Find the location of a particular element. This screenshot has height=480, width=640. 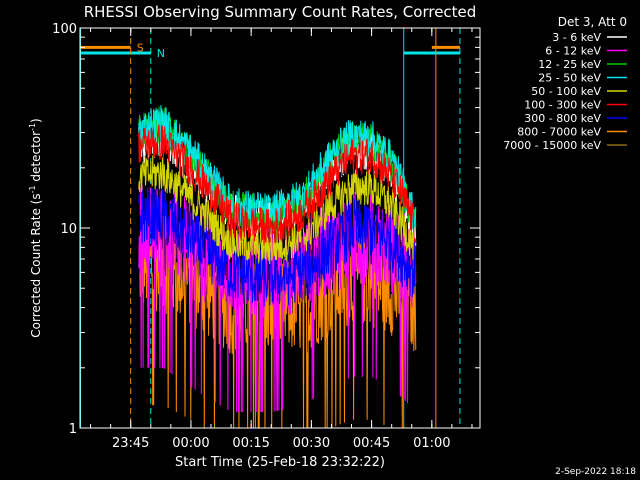

x-tick-label: 00:45 is located at coordinates (371, 443).